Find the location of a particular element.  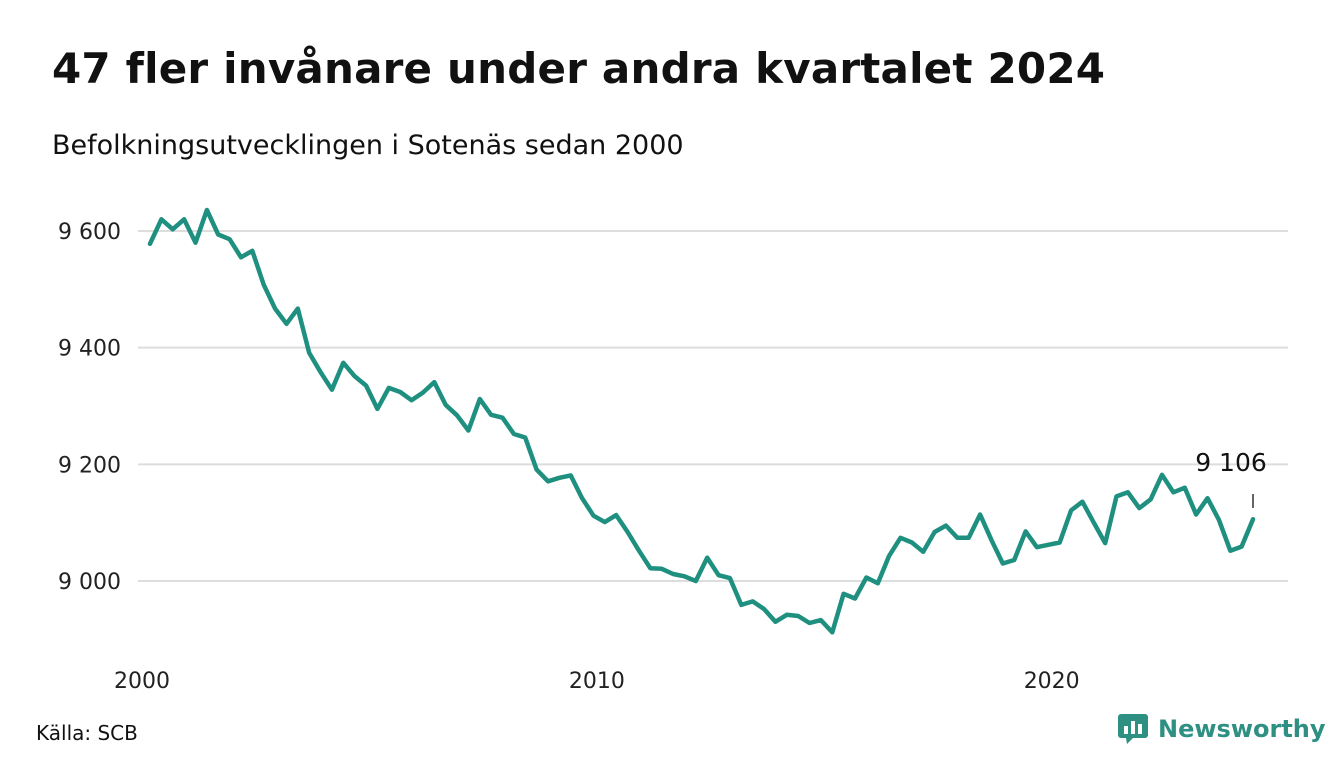

y-tick-label: 9 400 is located at coordinates (89, 349).